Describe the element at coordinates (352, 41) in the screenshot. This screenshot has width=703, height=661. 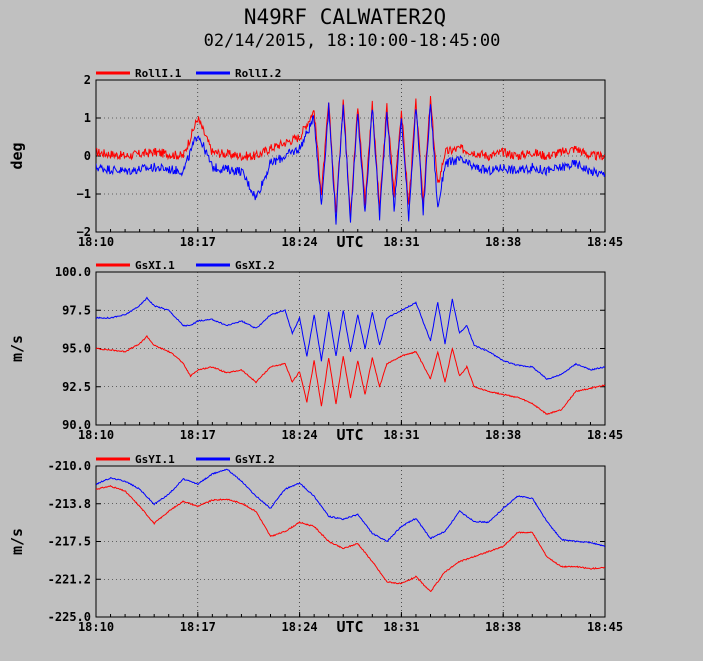
I see `figure-subtitle: 02/14/2015, 18:10:00-18:45:00` at that location.